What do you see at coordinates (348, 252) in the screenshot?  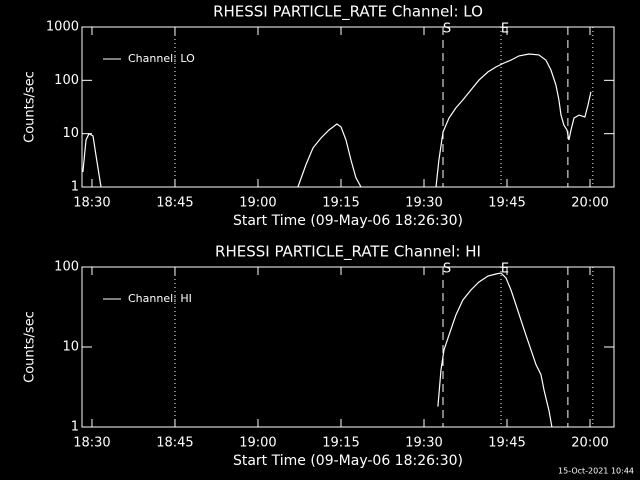 I see `chart-title: RHESSI PARTICLE_RATE Channel: HI` at bounding box center [348, 252].